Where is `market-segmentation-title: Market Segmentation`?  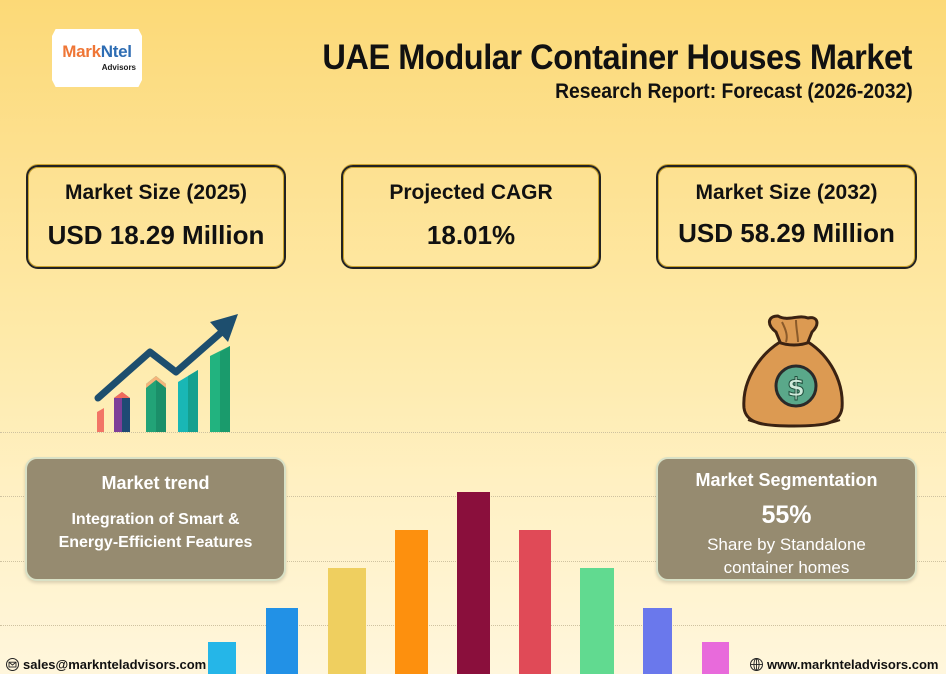 market-segmentation-title: Market Segmentation is located at coordinates (786, 480).